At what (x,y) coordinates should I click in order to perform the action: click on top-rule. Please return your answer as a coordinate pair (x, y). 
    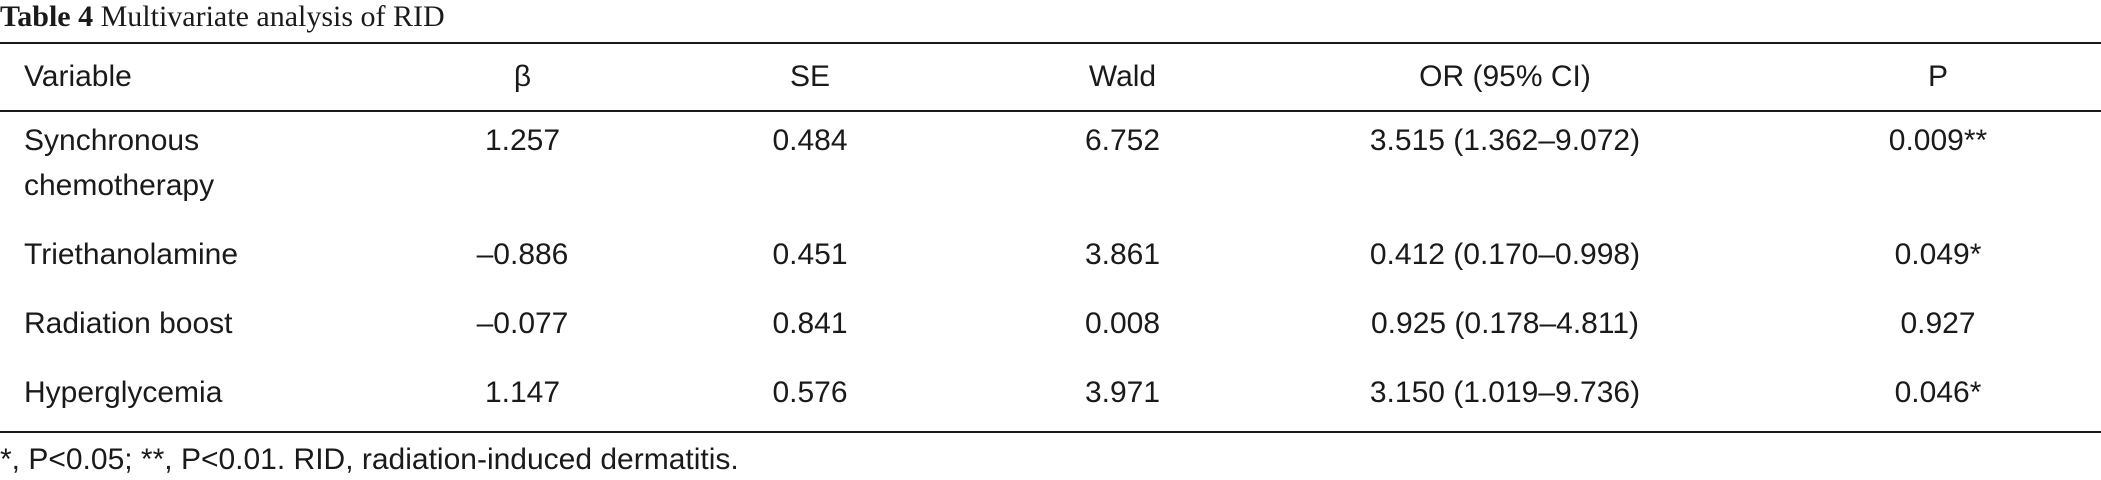
    Looking at the image, I should click on (1050, 43).